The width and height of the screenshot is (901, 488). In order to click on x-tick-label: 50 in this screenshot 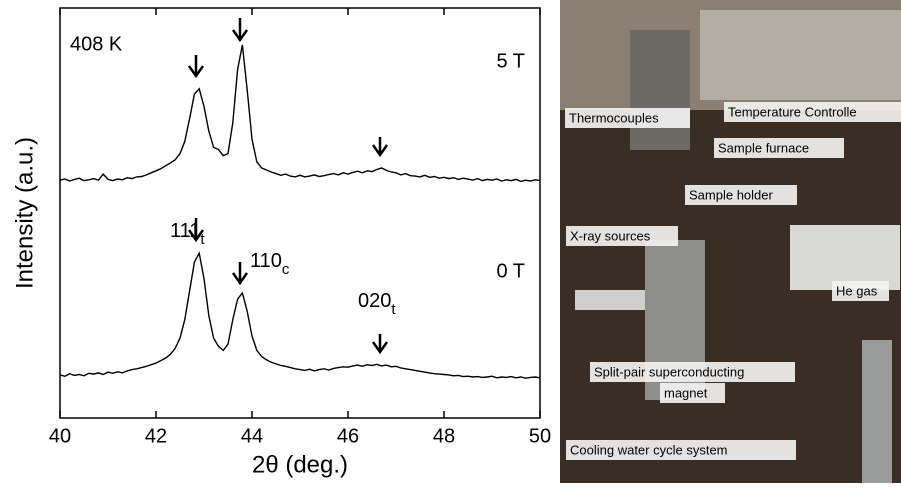, I will do `click(540, 436)`.